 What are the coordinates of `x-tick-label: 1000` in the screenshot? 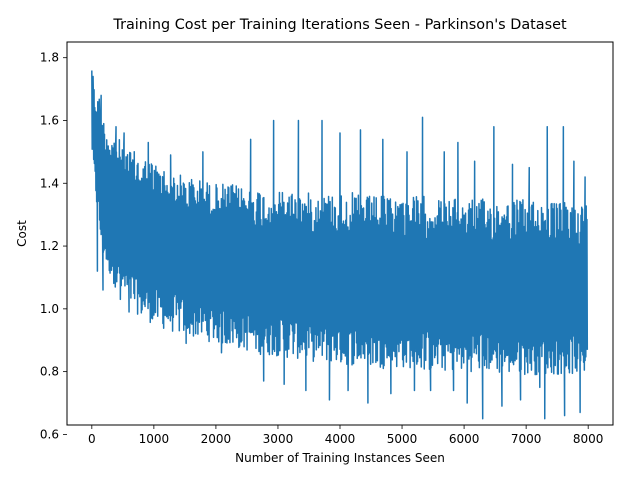 It's located at (154, 439).